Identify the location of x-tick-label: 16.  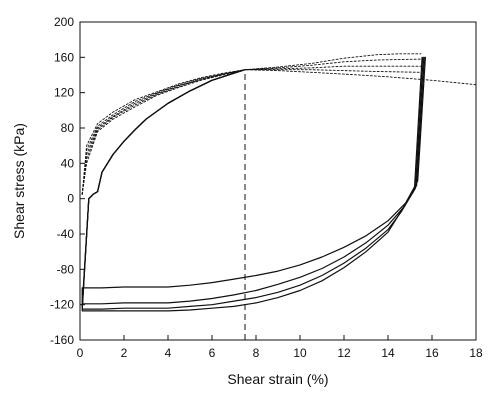
(432, 353).